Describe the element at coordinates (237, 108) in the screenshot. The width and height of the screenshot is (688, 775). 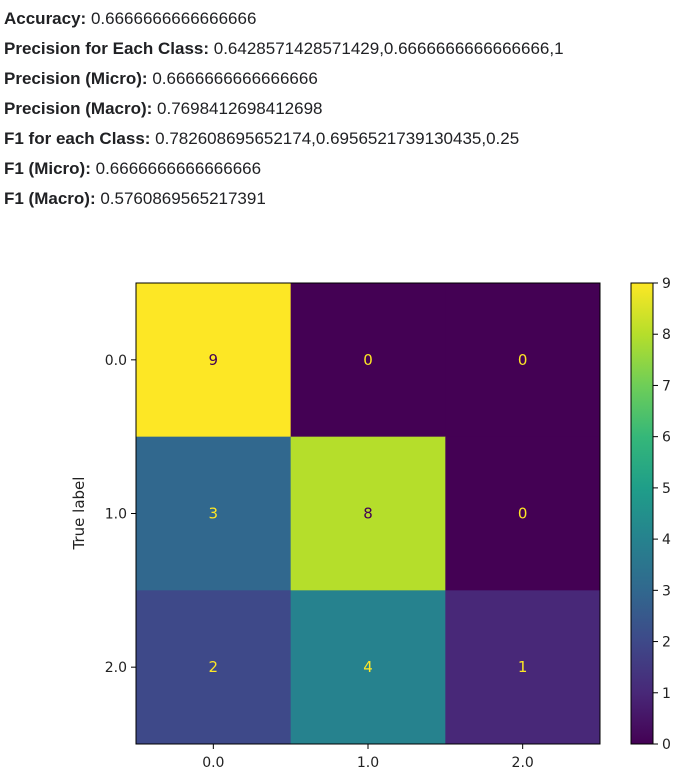
I see `metric-value: 0.7698412698412698` at that location.